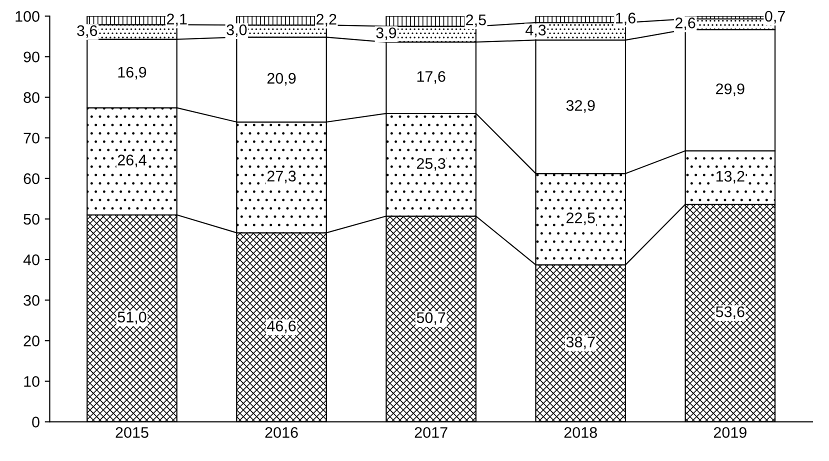  I want to click on y-tick-label: 60, so click(32, 178).